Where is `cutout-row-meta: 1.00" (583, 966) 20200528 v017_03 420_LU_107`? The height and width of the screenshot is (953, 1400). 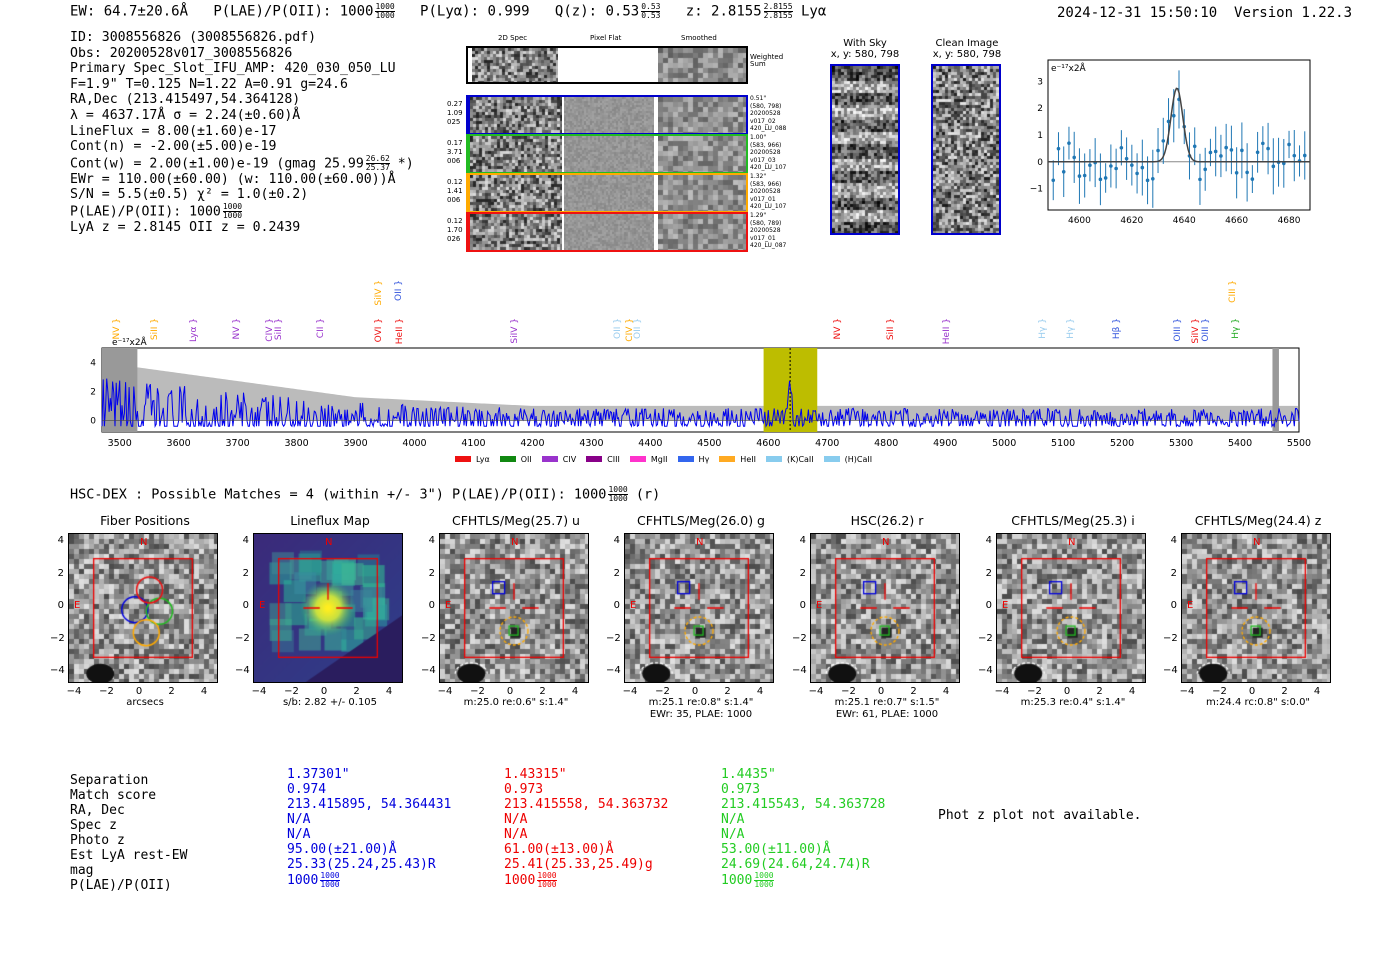
cutout-row-meta: 1.00" (583, 966) 20200528 v017_03 420_LU_107 is located at coordinates (768, 152).